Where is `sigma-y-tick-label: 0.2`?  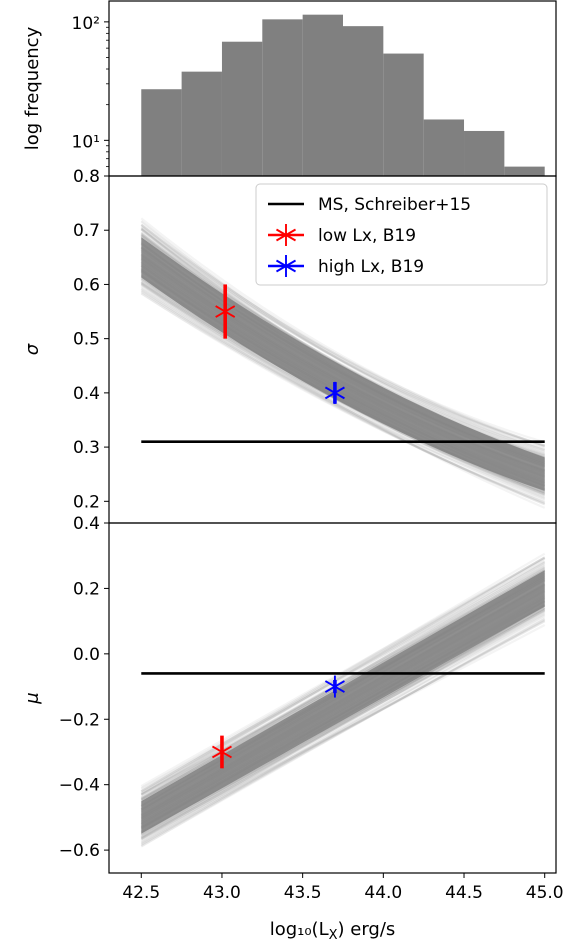
sigma-y-tick-label: 0.2 is located at coordinates (86, 502).